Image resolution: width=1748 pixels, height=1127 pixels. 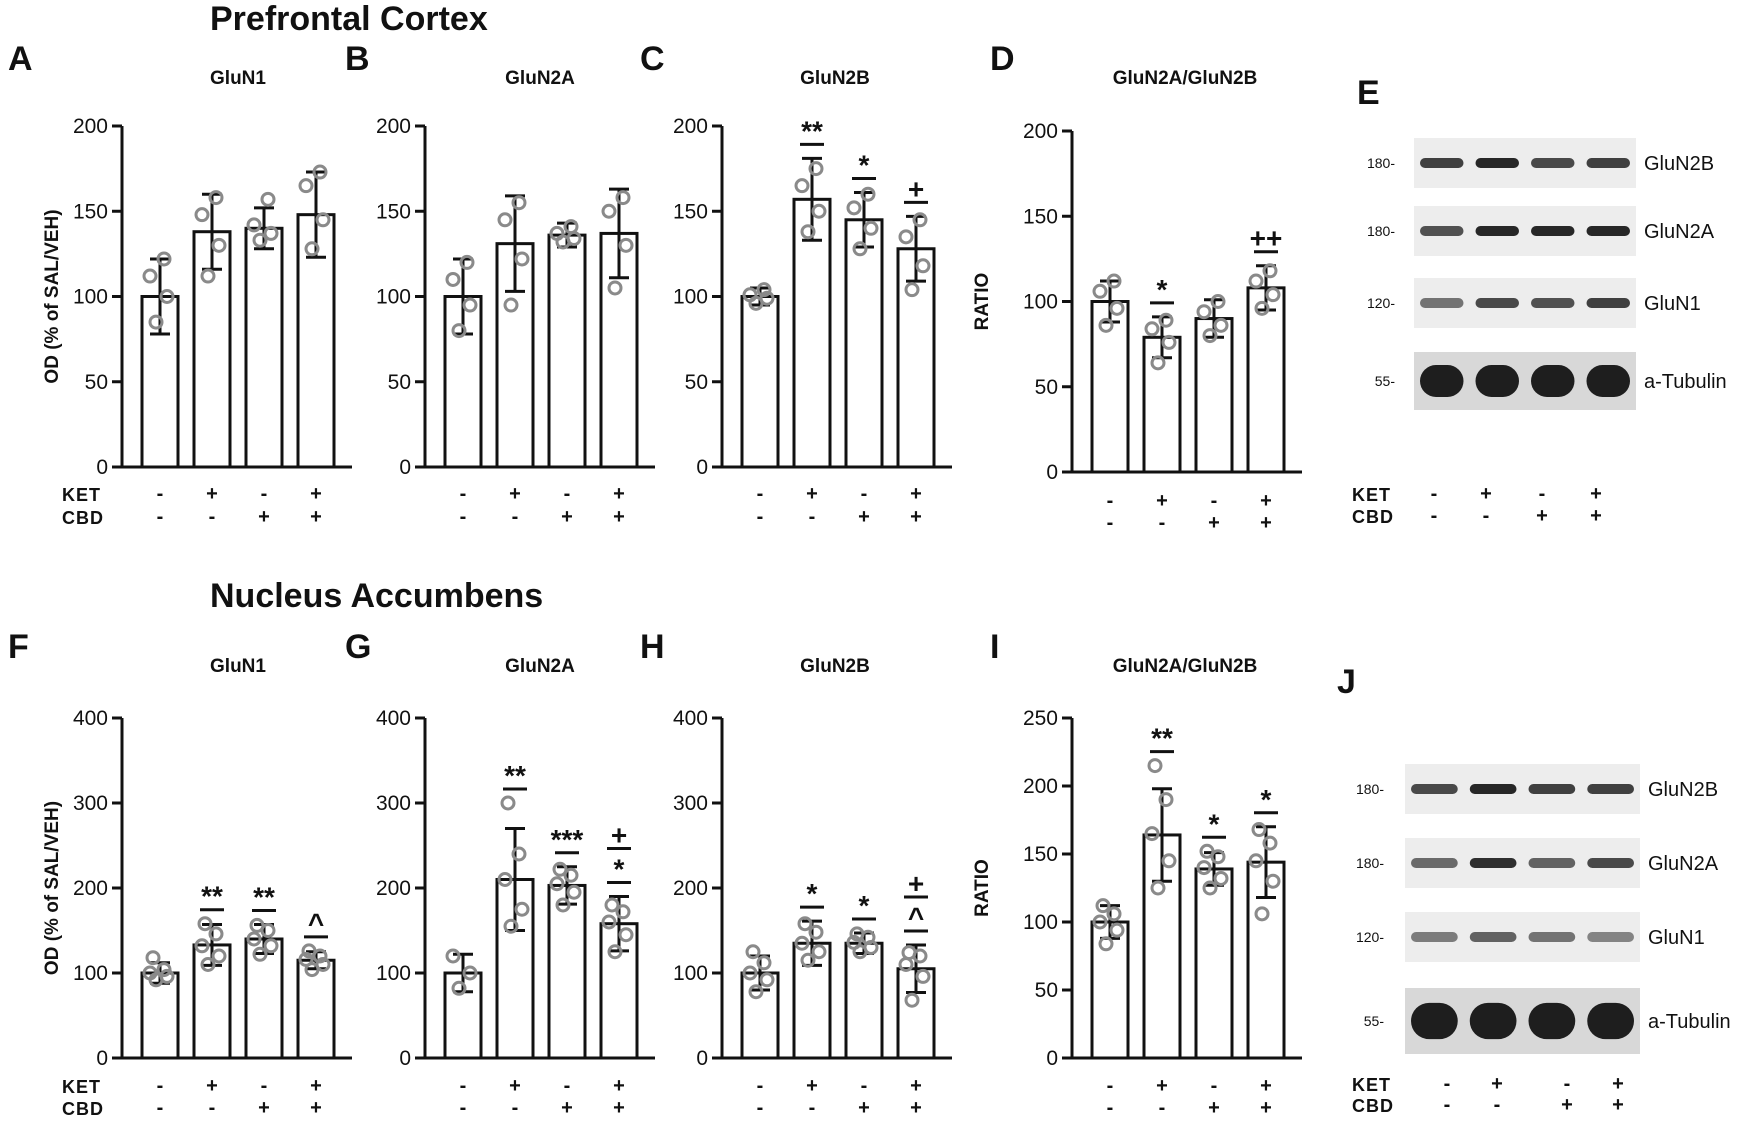 What do you see at coordinates (864, 164) in the screenshot?
I see `significance-mark: *` at bounding box center [864, 164].